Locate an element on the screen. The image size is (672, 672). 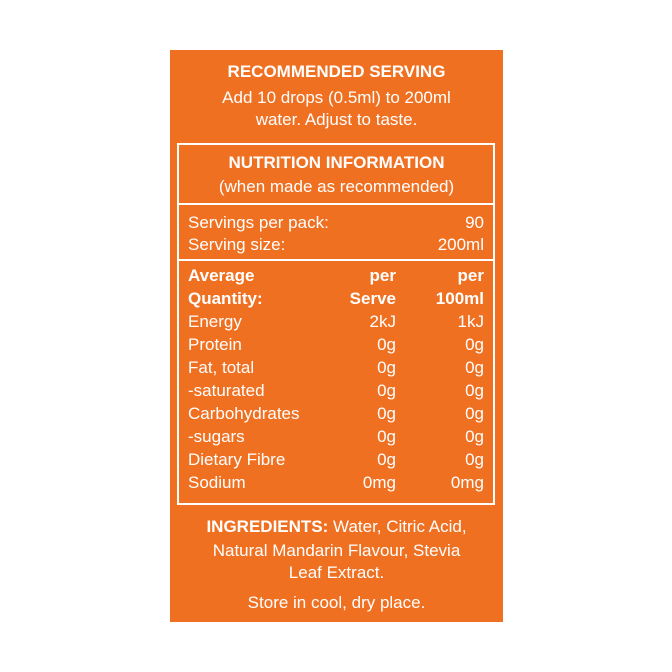
nutrient-name: Protein is located at coordinates (215, 344).